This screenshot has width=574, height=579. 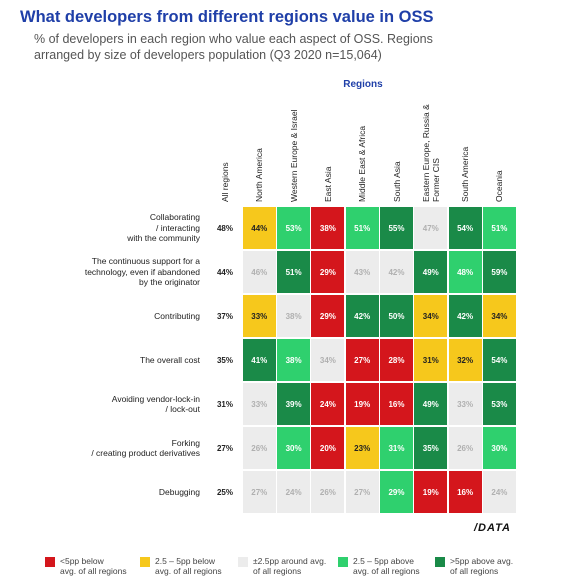 What do you see at coordinates (465, 360) in the screenshot?
I see `heatmap-cell: 32%` at bounding box center [465, 360].